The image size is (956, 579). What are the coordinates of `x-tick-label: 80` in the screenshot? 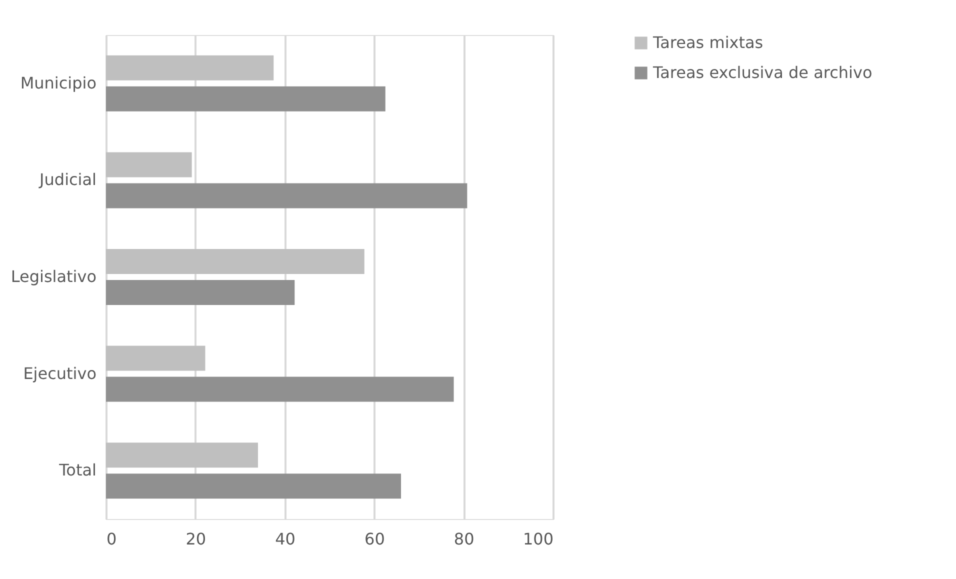 It's located at (464, 539).